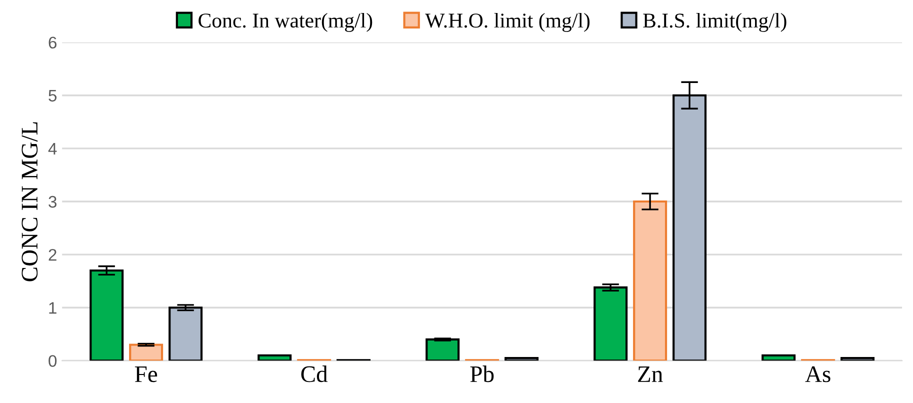  I want to click on y-tick-label: 4, so click(52, 148).